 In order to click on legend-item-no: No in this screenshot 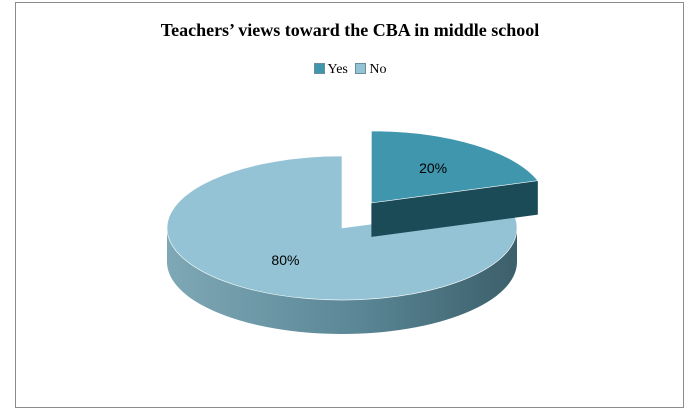, I will do `click(371, 70)`.